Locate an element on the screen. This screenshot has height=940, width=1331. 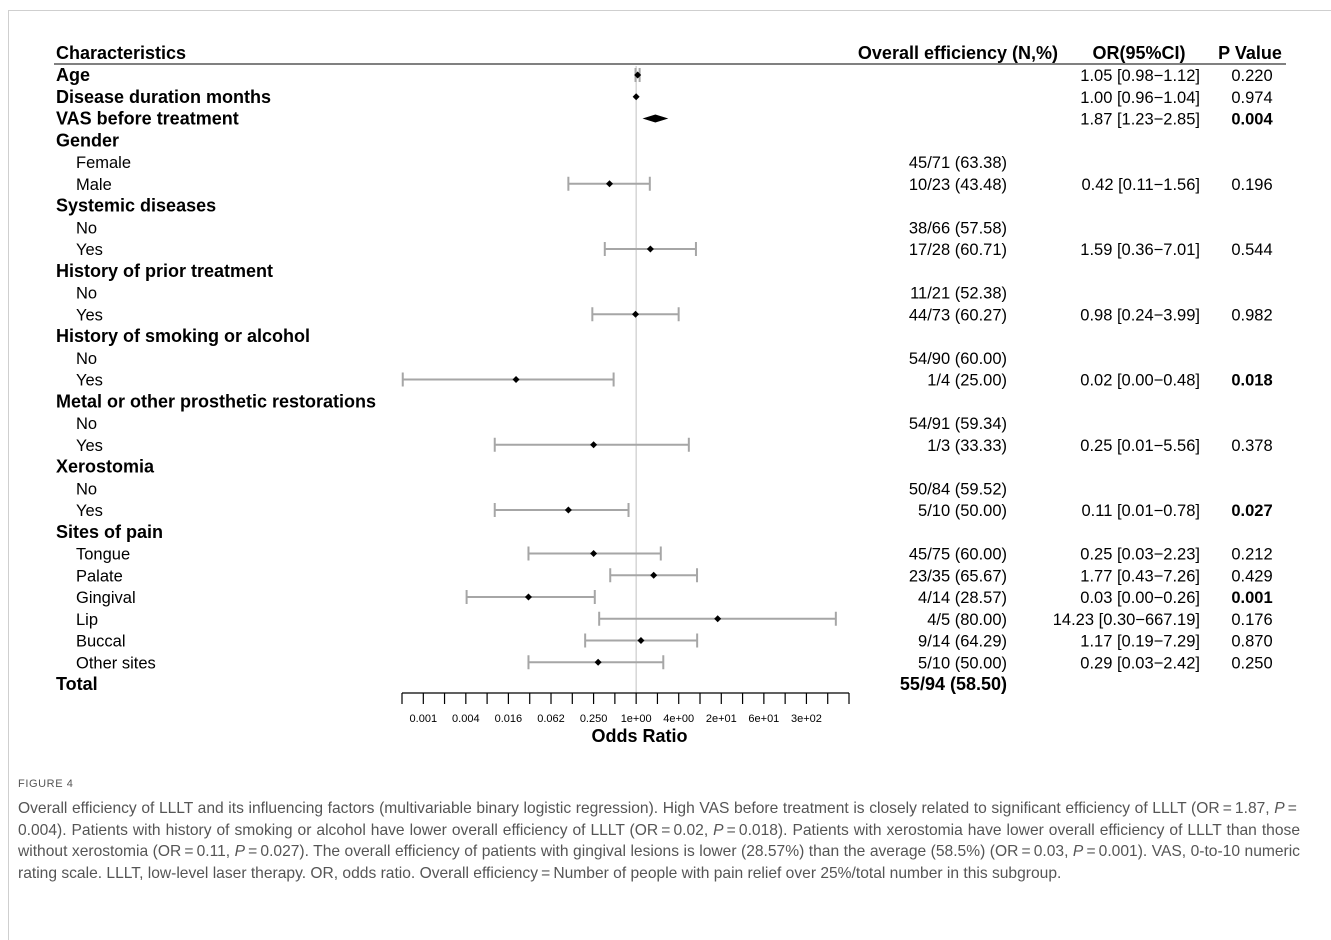
row-label: VAS before treatment is located at coordinates (147, 119).